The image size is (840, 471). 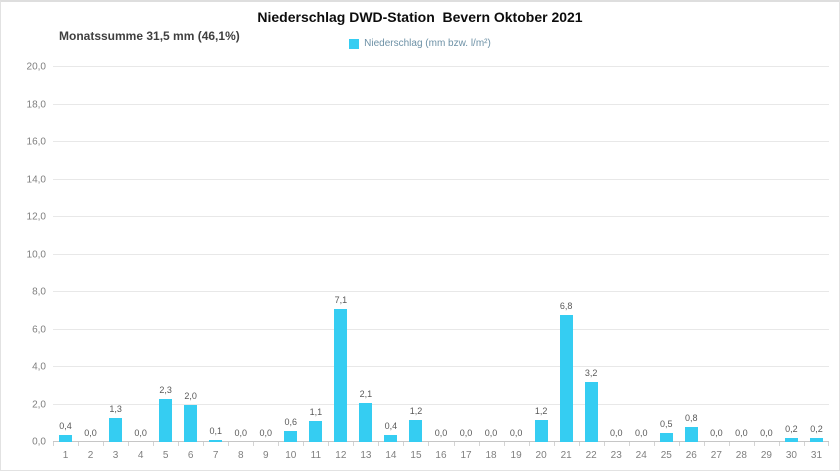 I want to click on y-axis-tick-label: 0,0, so click(x=39, y=442).